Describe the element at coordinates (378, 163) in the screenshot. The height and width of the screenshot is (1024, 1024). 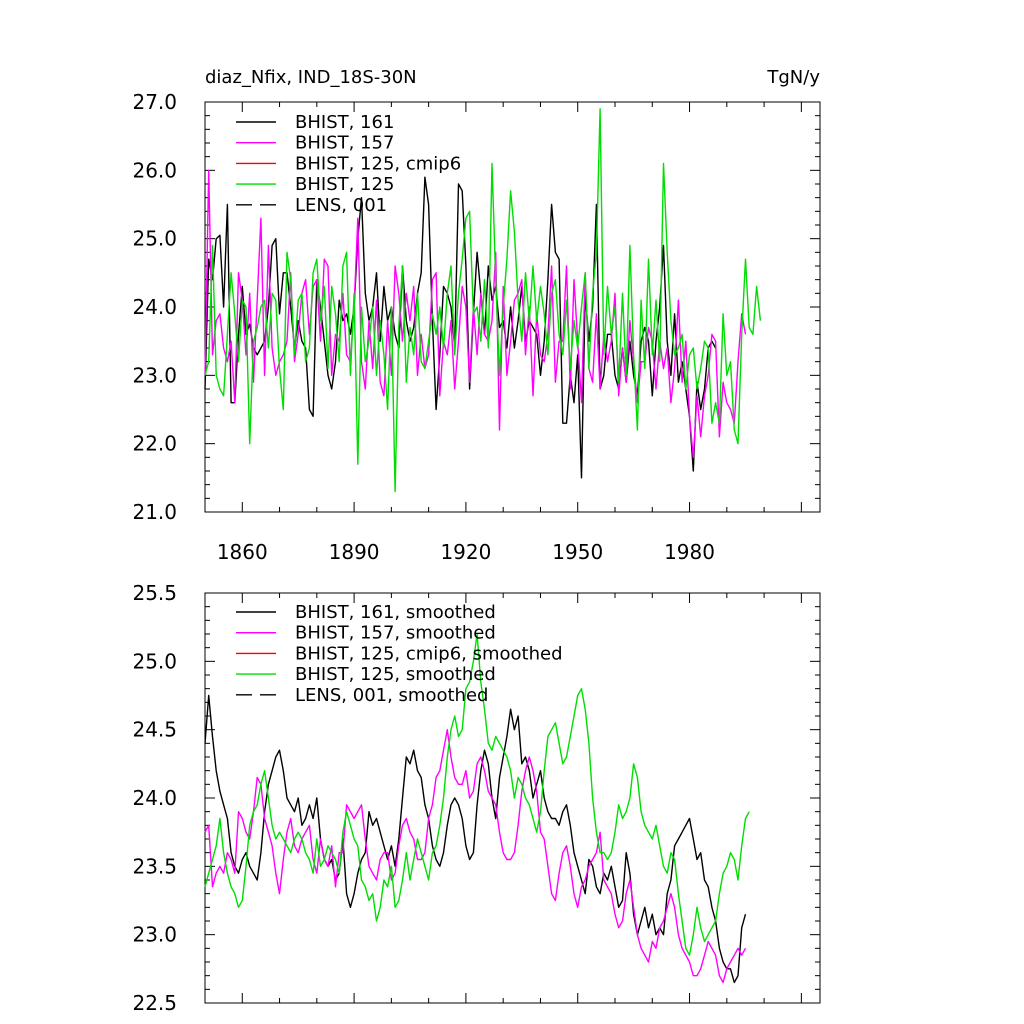
I see `legend-label: BHIST, 125, cmip6` at that location.